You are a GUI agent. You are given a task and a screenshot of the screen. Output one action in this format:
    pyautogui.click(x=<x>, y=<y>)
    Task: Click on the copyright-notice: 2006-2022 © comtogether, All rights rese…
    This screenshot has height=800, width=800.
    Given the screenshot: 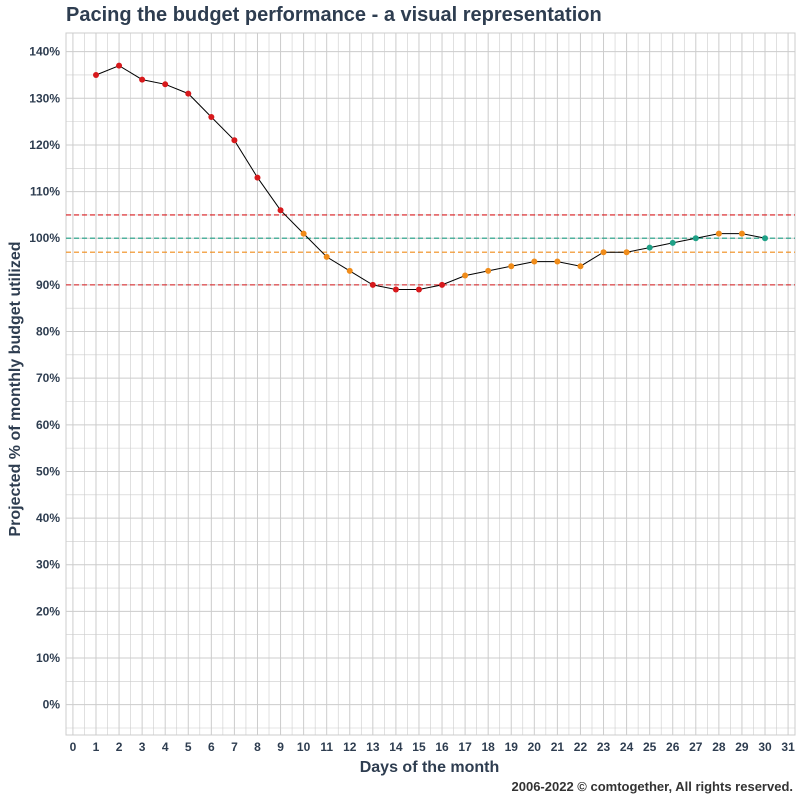 What is the action you would take?
    pyautogui.click(x=652, y=786)
    